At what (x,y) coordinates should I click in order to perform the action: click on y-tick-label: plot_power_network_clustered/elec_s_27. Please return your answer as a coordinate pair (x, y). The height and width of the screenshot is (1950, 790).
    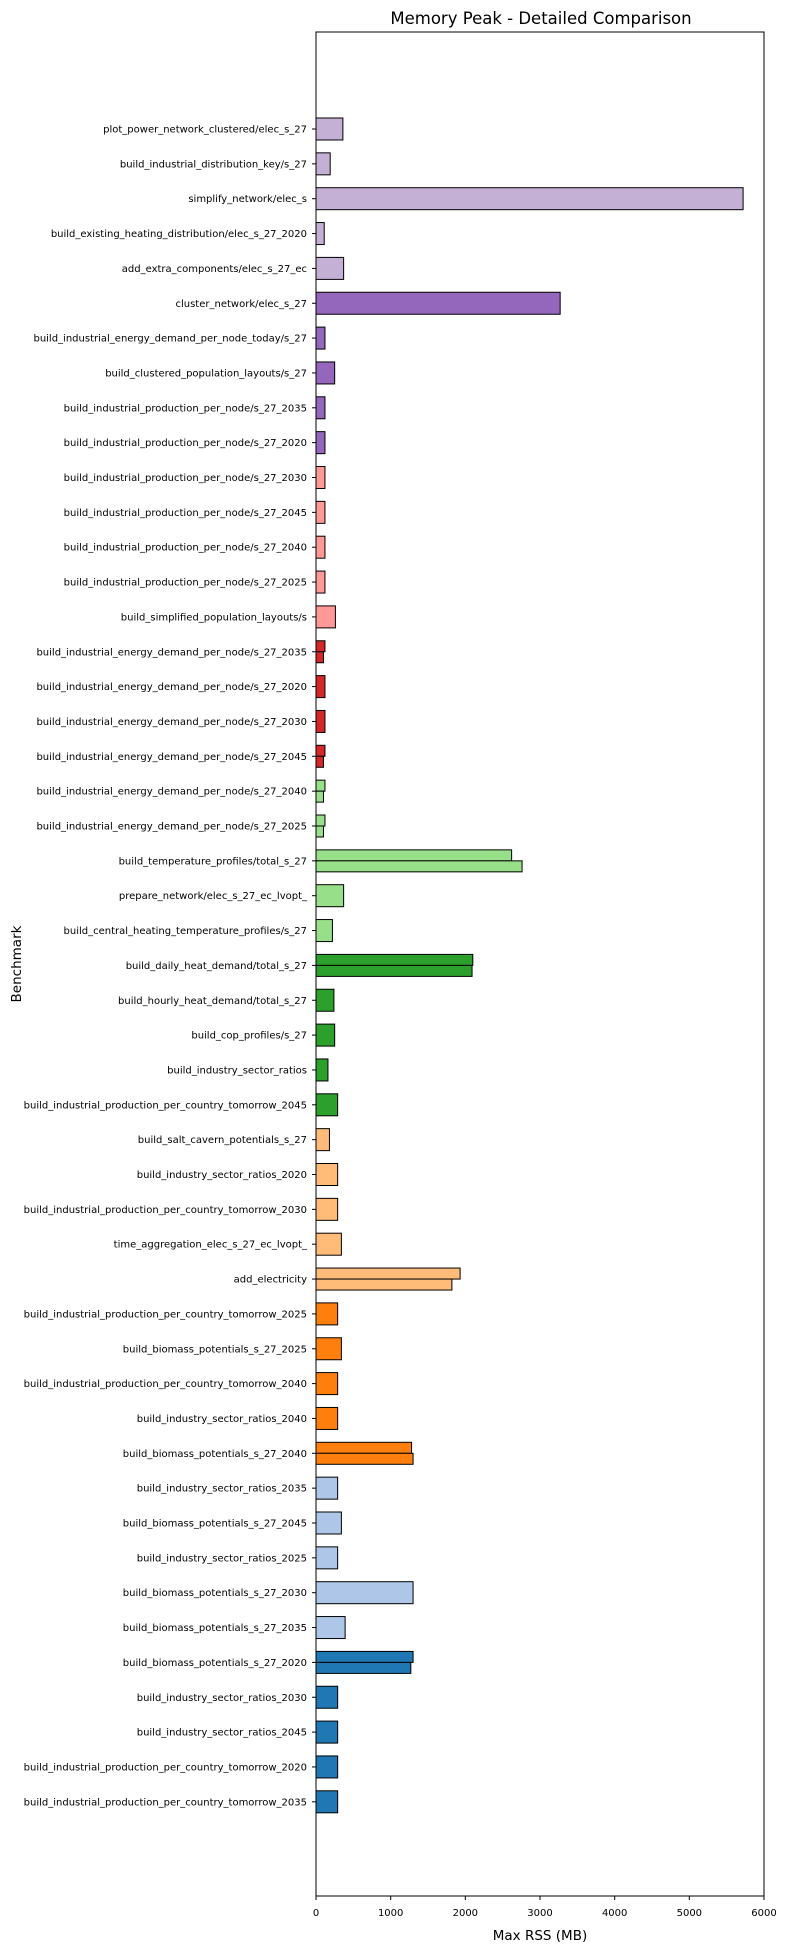
    Looking at the image, I should click on (205, 130).